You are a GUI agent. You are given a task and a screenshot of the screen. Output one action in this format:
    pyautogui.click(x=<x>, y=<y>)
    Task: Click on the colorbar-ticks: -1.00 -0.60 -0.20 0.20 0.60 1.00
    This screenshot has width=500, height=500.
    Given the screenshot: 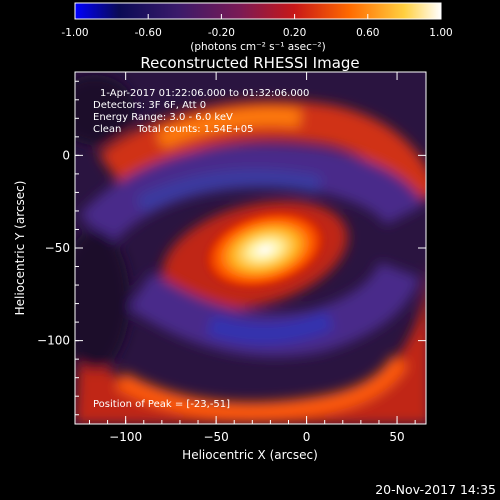 What is the action you would take?
    pyautogui.click(x=257, y=26)
    